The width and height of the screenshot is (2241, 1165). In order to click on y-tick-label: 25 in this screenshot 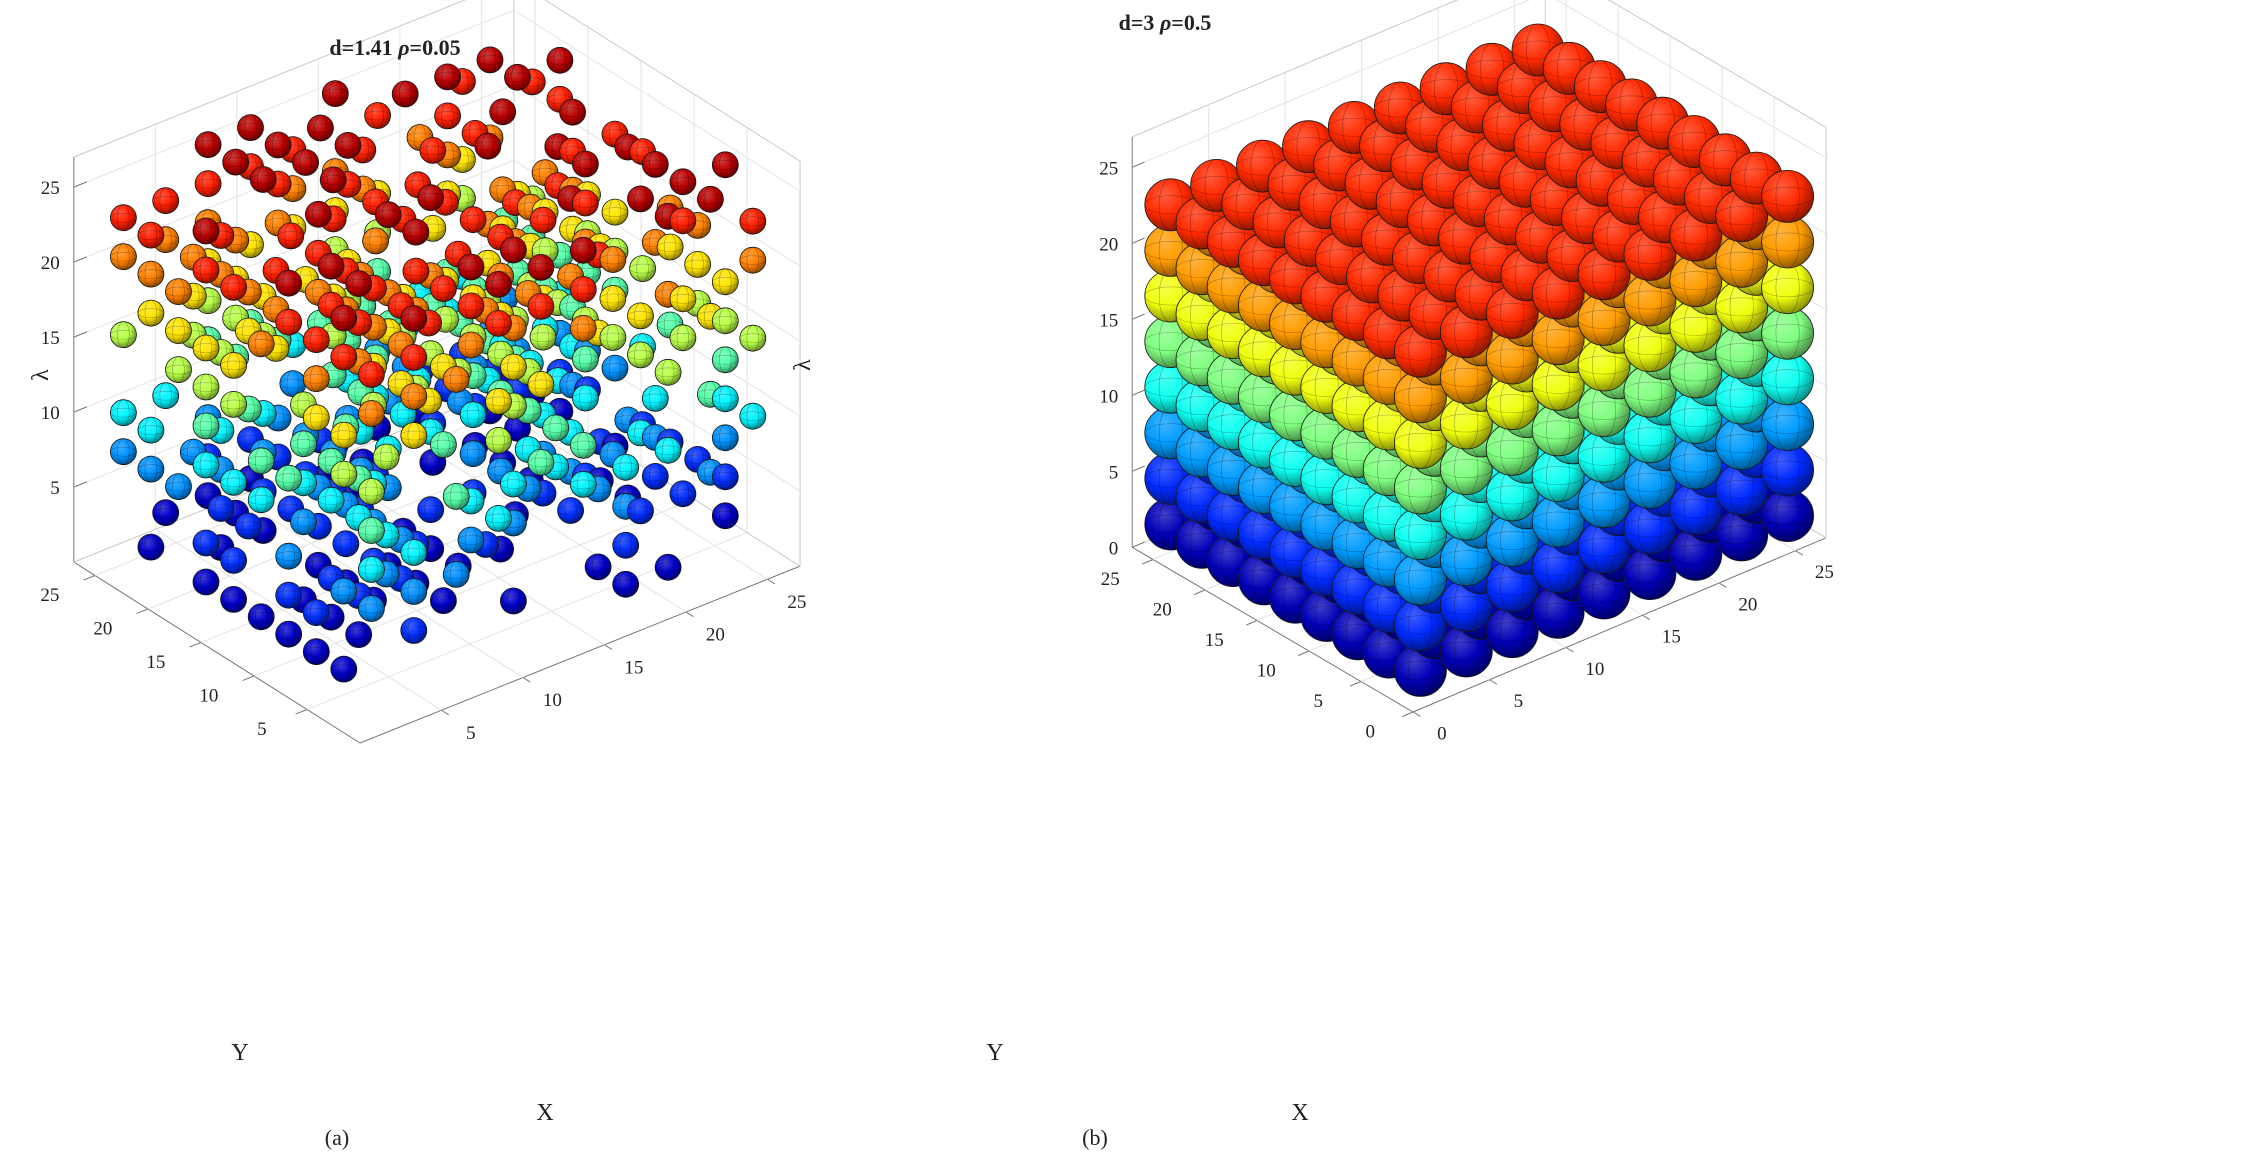, I will do `click(1110, 579)`.